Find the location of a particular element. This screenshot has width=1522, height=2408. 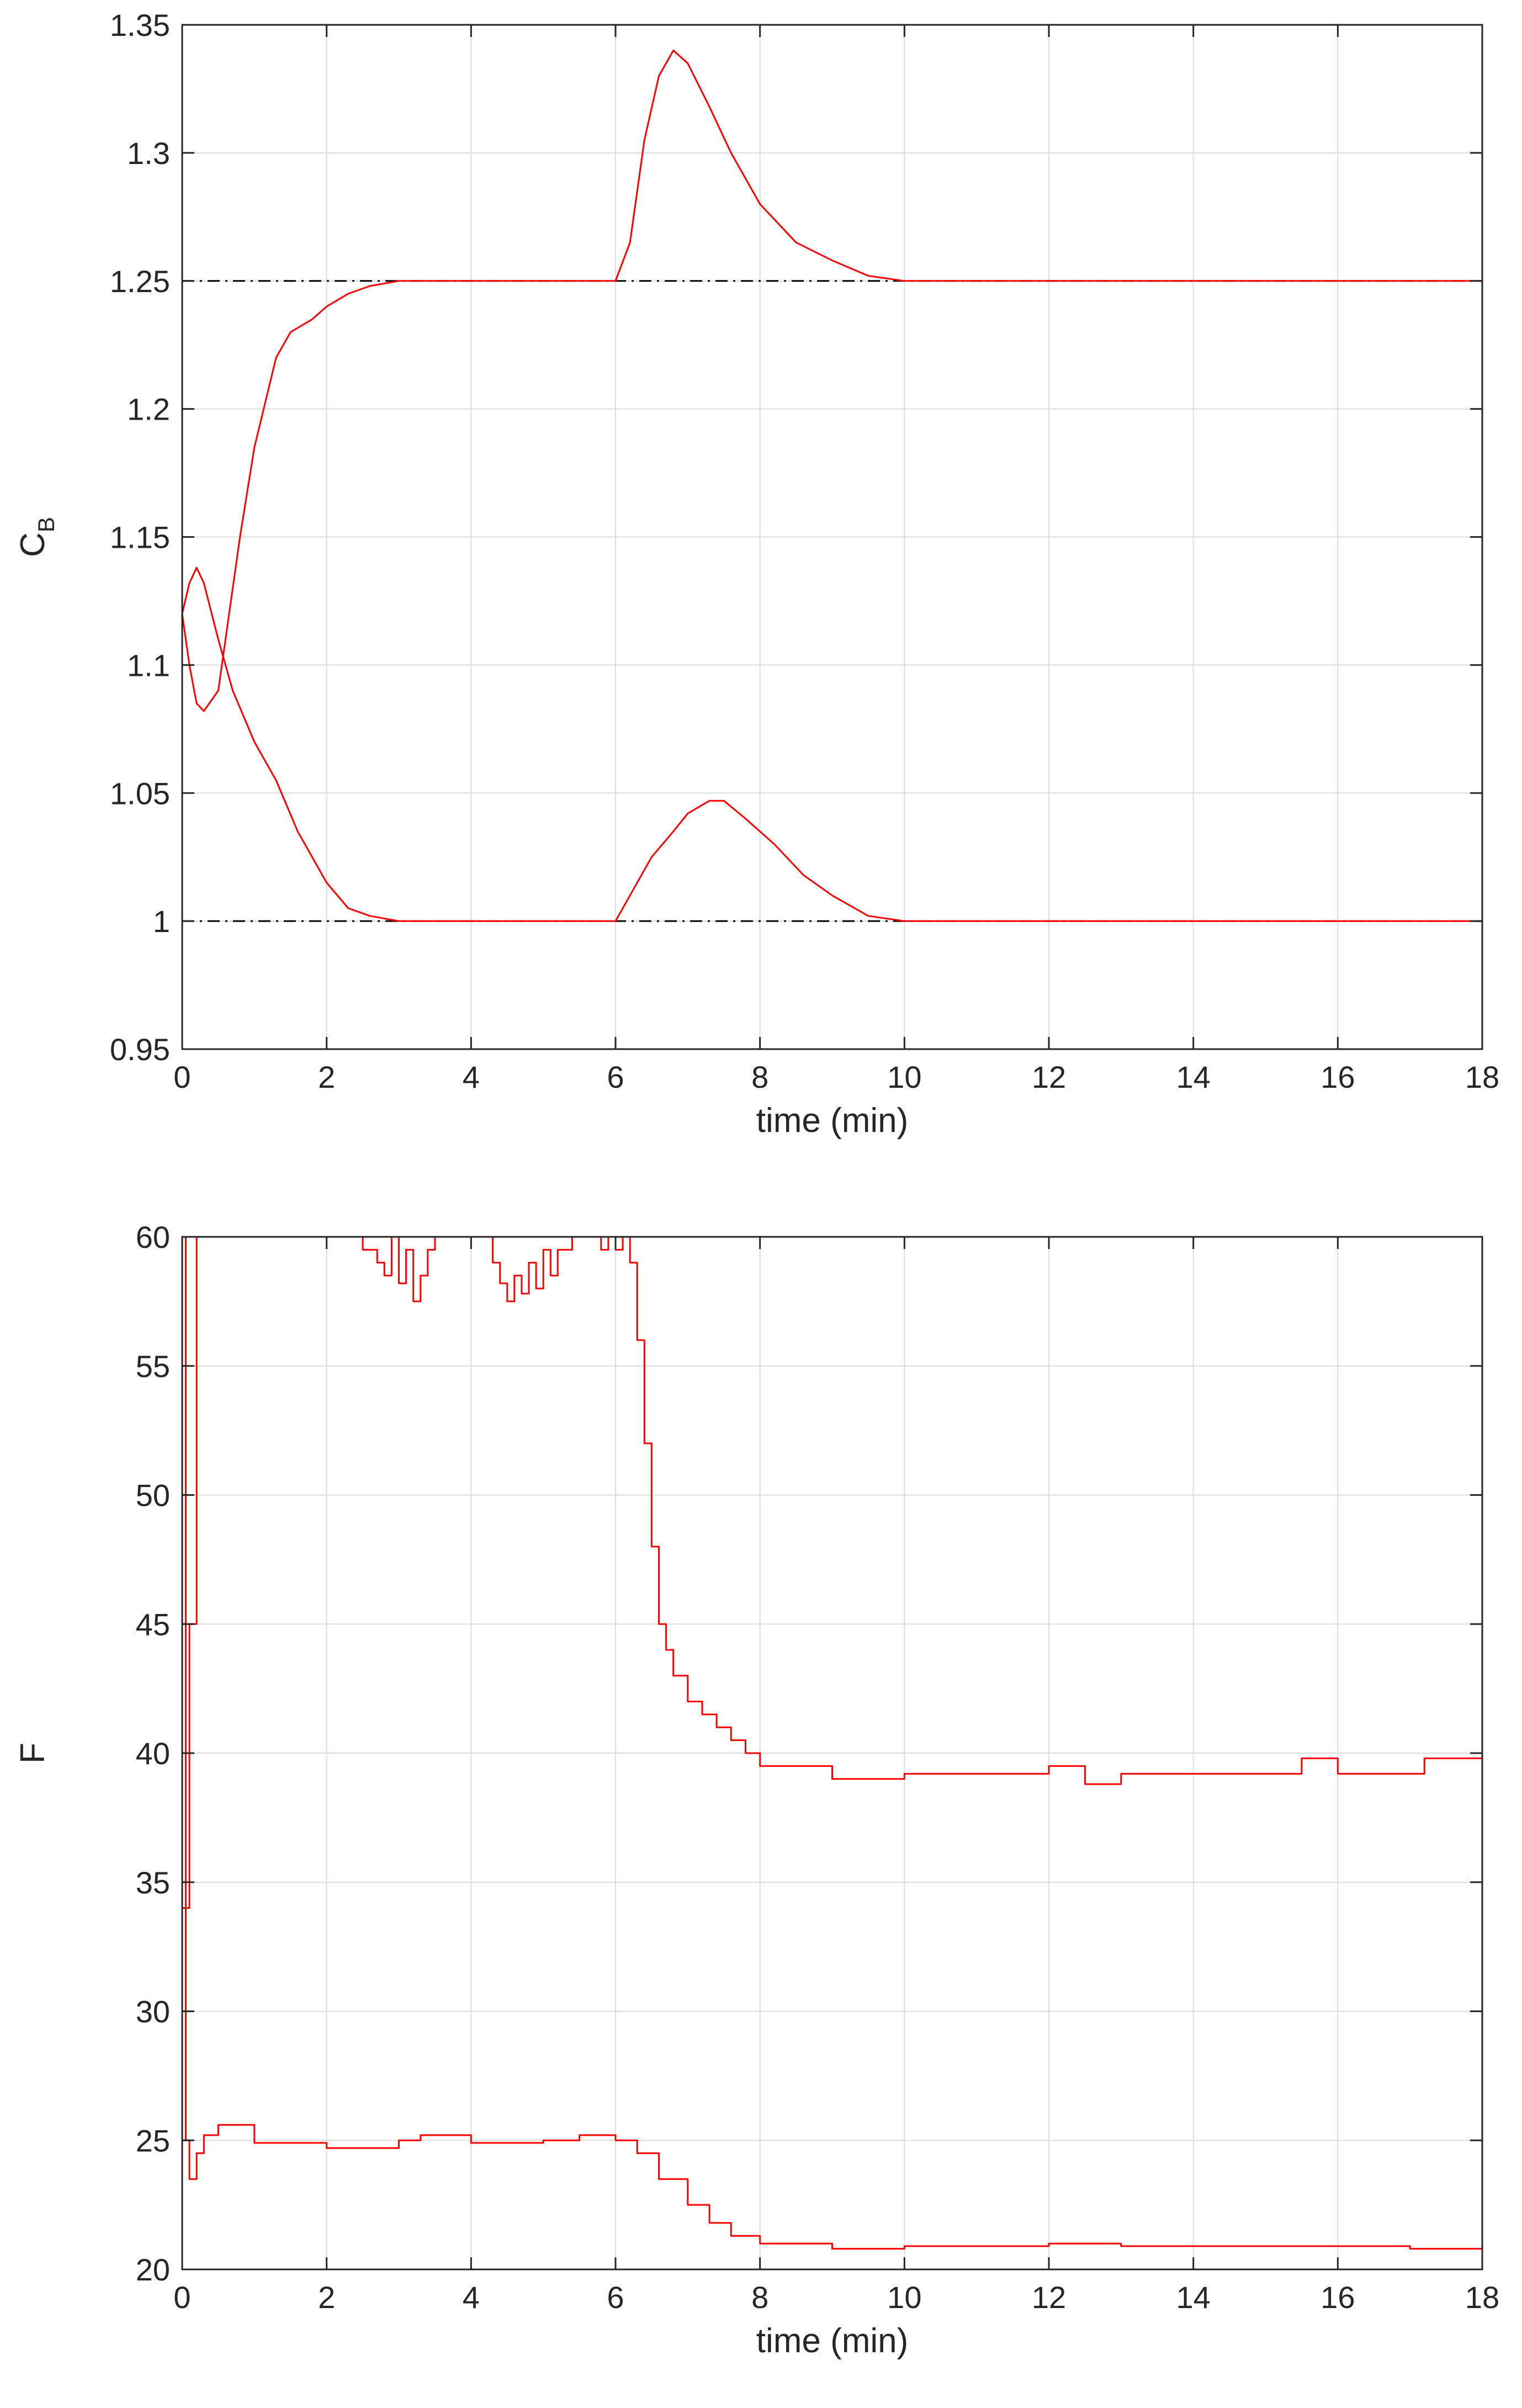

y-tick-label: 60 is located at coordinates (153, 1237).